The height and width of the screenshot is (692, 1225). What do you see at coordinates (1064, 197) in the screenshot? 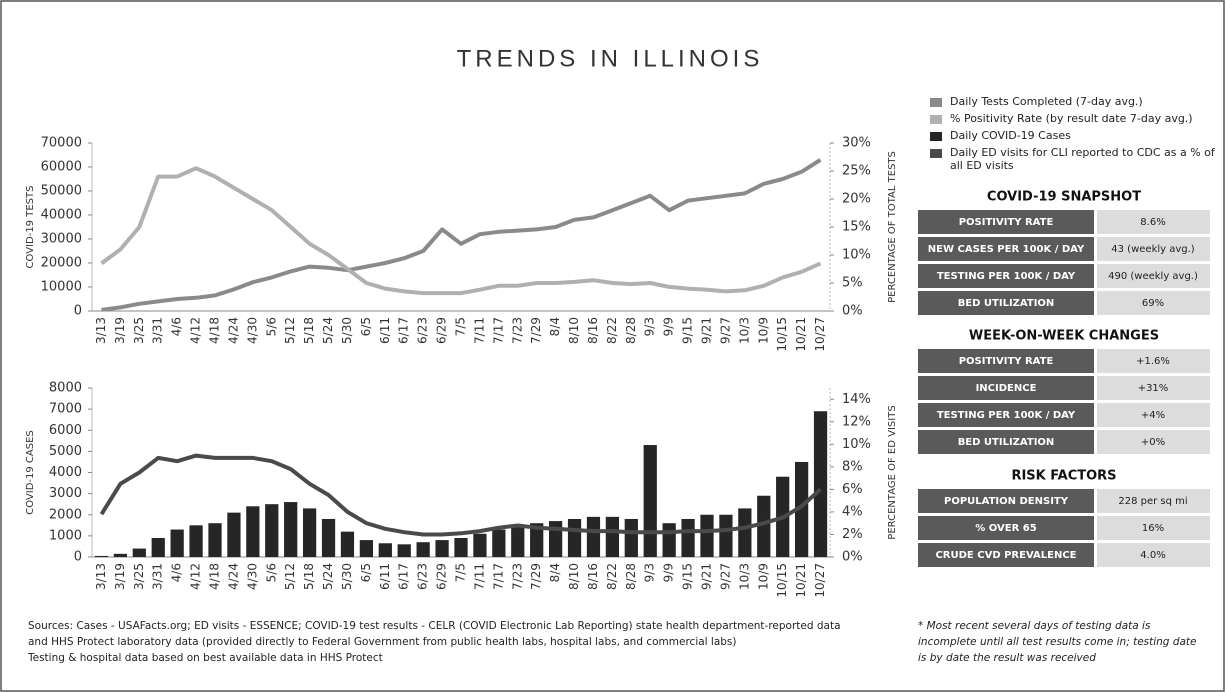
I see `table-title: COVID-19 SNAPSHOT` at bounding box center [1064, 197].